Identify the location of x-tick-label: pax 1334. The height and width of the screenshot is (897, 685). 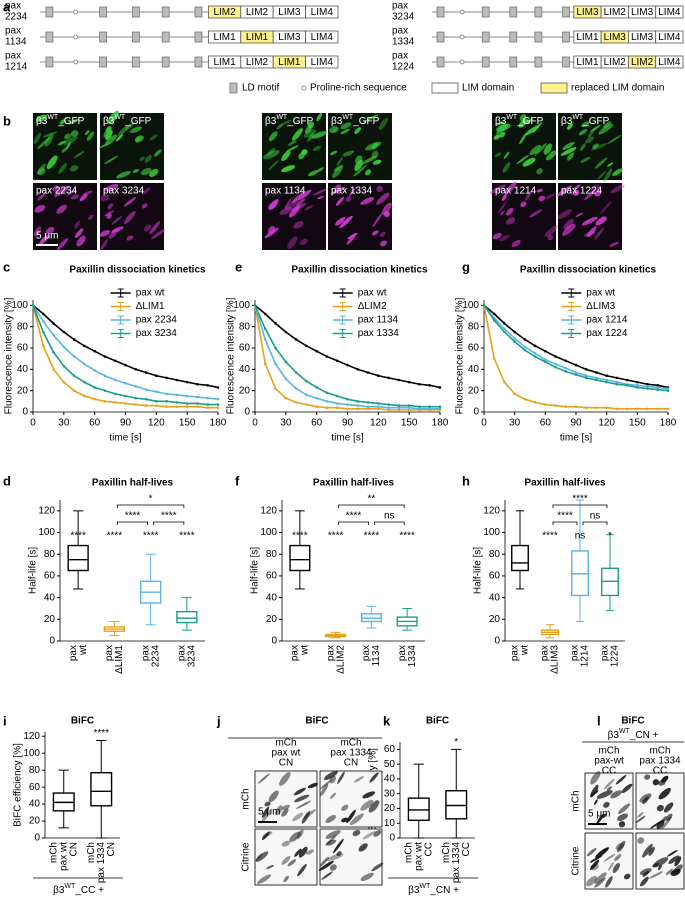
(101, 863).